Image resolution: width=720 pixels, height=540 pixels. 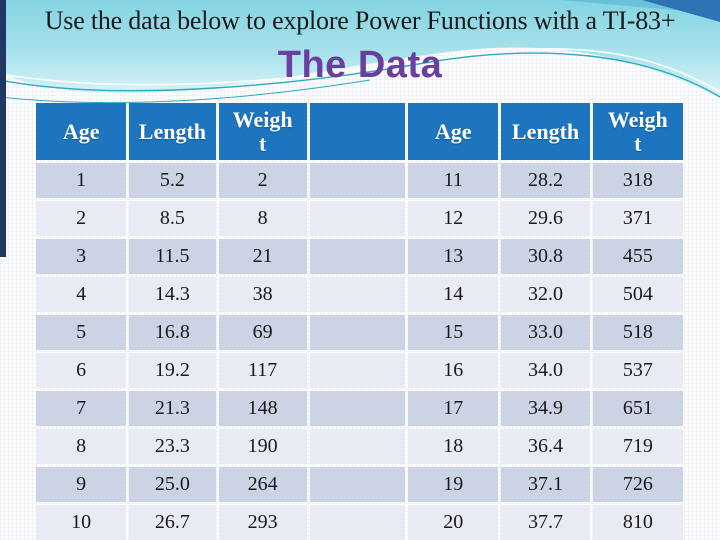 What do you see at coordinates (81, 370) in the screenshot?
I see `cell-age: 6` at bounding box center [81, 370].